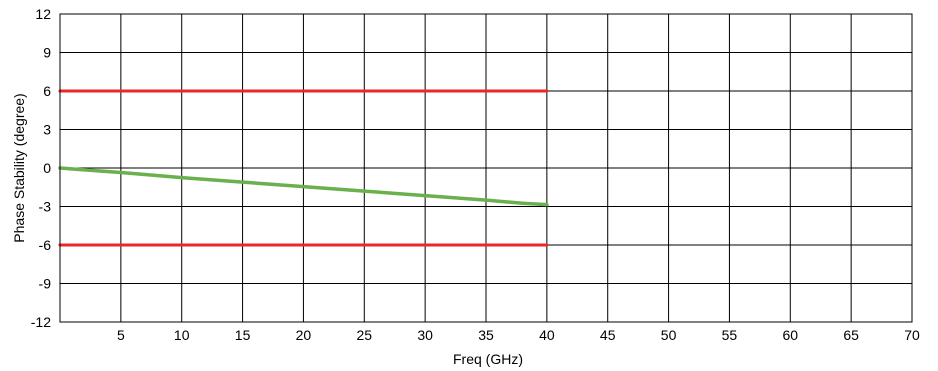 The width and height of the screenshot is (938, 371). What do you see at coordinates (41, 168) in the screenshot?
I see `y-tick-labels: 12 9 6 3 0 -3 -6 -9 -12` at bounding box center [41, 168].